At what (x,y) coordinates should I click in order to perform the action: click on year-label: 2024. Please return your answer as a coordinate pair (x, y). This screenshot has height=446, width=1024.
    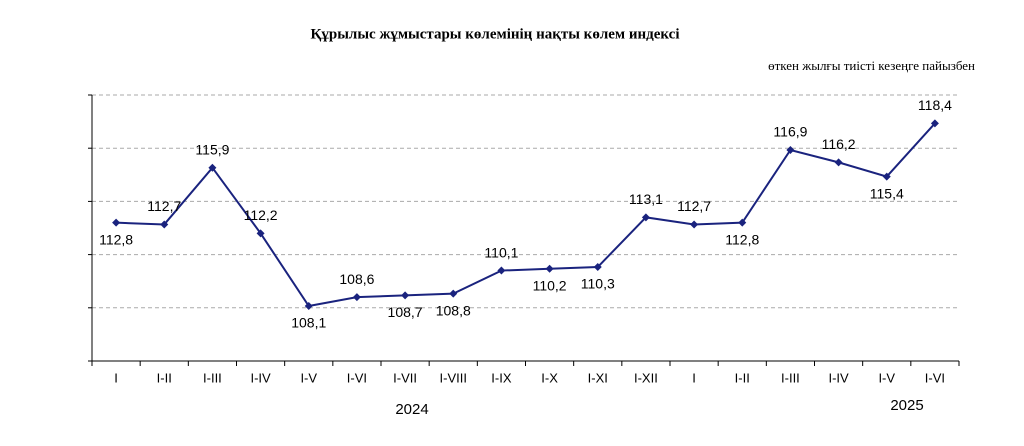
    Looking at the image, I should click on (411, 409).